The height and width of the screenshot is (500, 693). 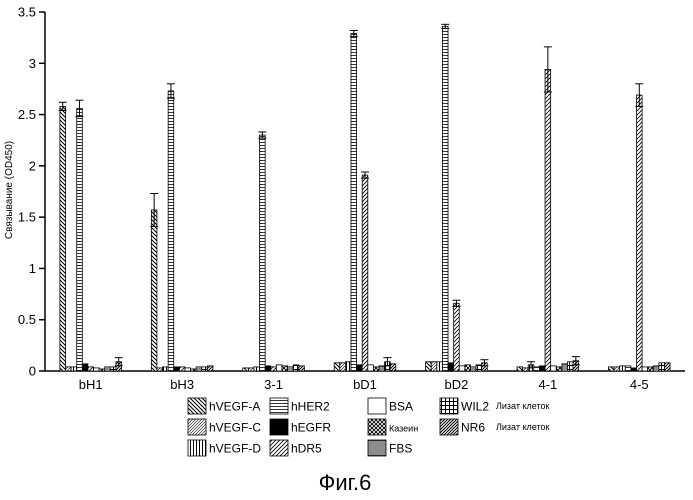 I want to click on bar-bD1-hEGFR, so click(x=360, y=368).